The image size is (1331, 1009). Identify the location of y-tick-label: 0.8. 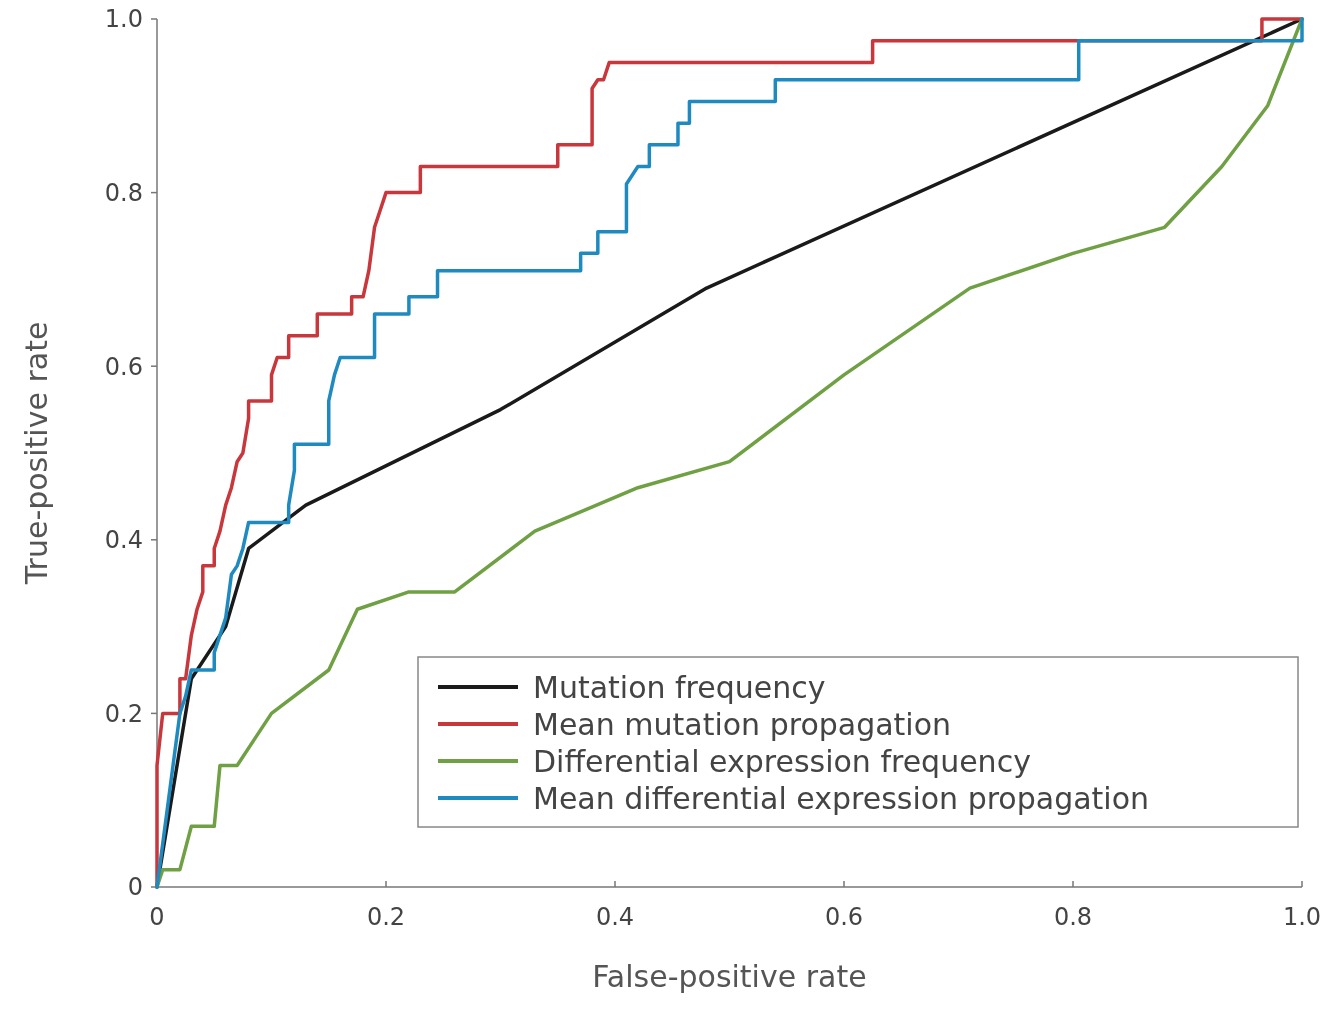
(123, 193).